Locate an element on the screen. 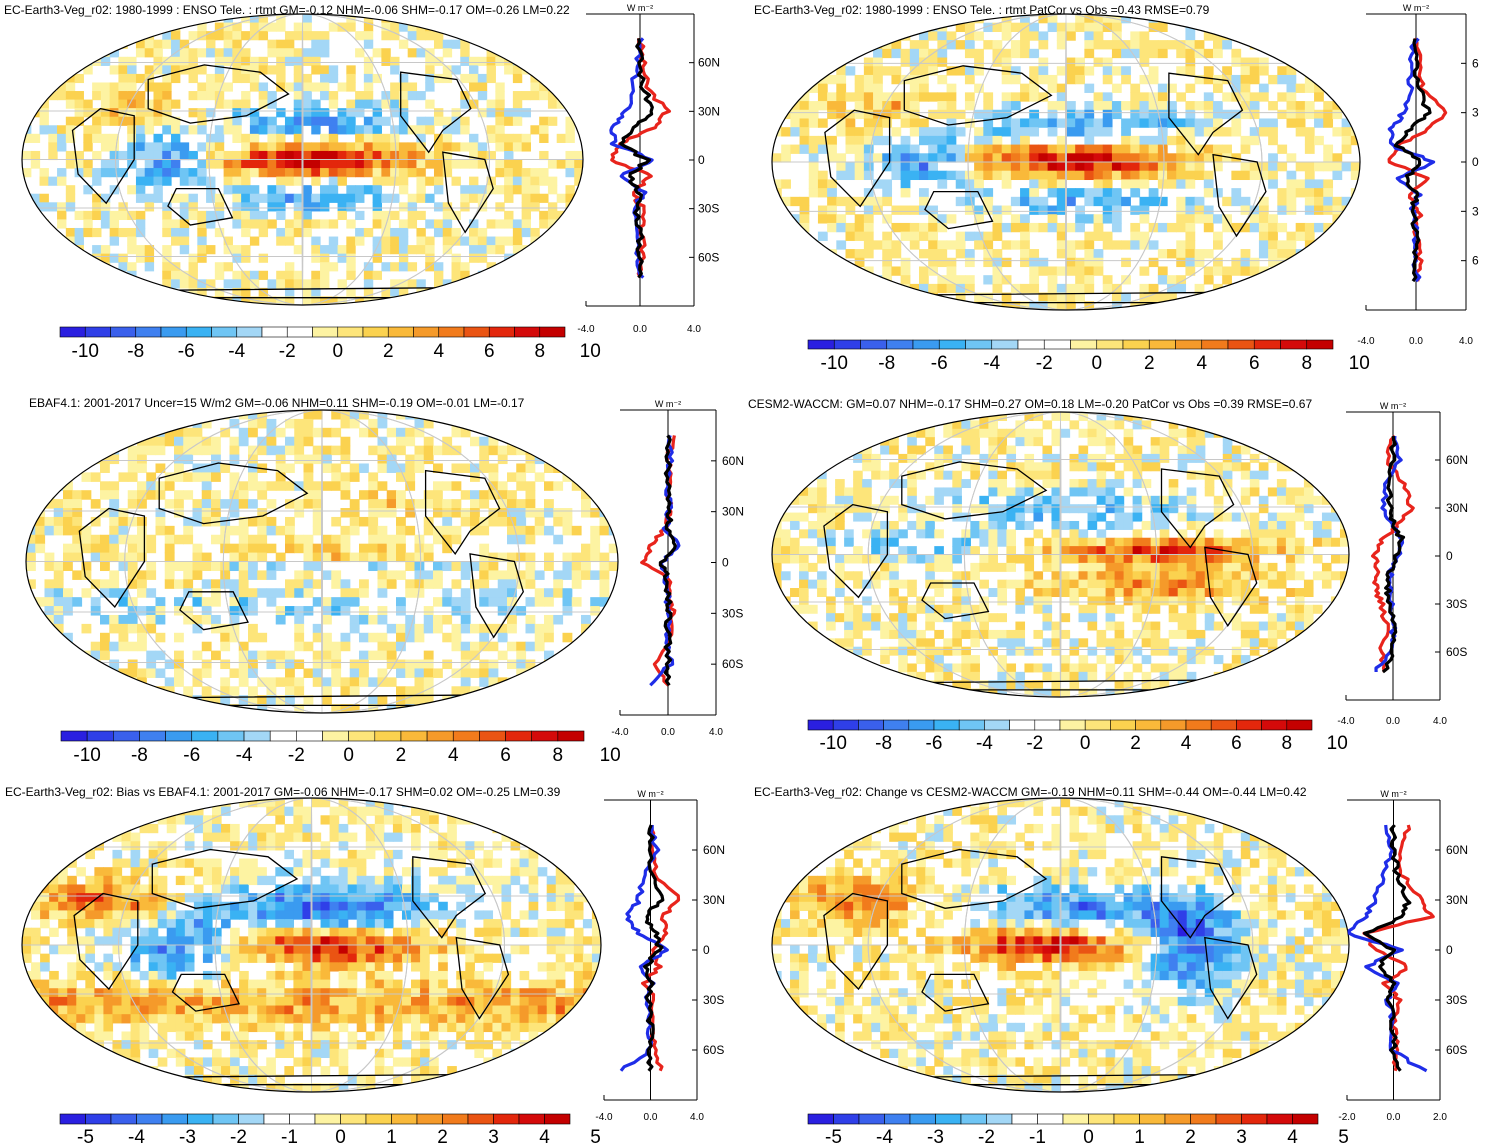 The height and width of the screenshot is (1147, 1489). coastline is located at coordinates (1206, 114).